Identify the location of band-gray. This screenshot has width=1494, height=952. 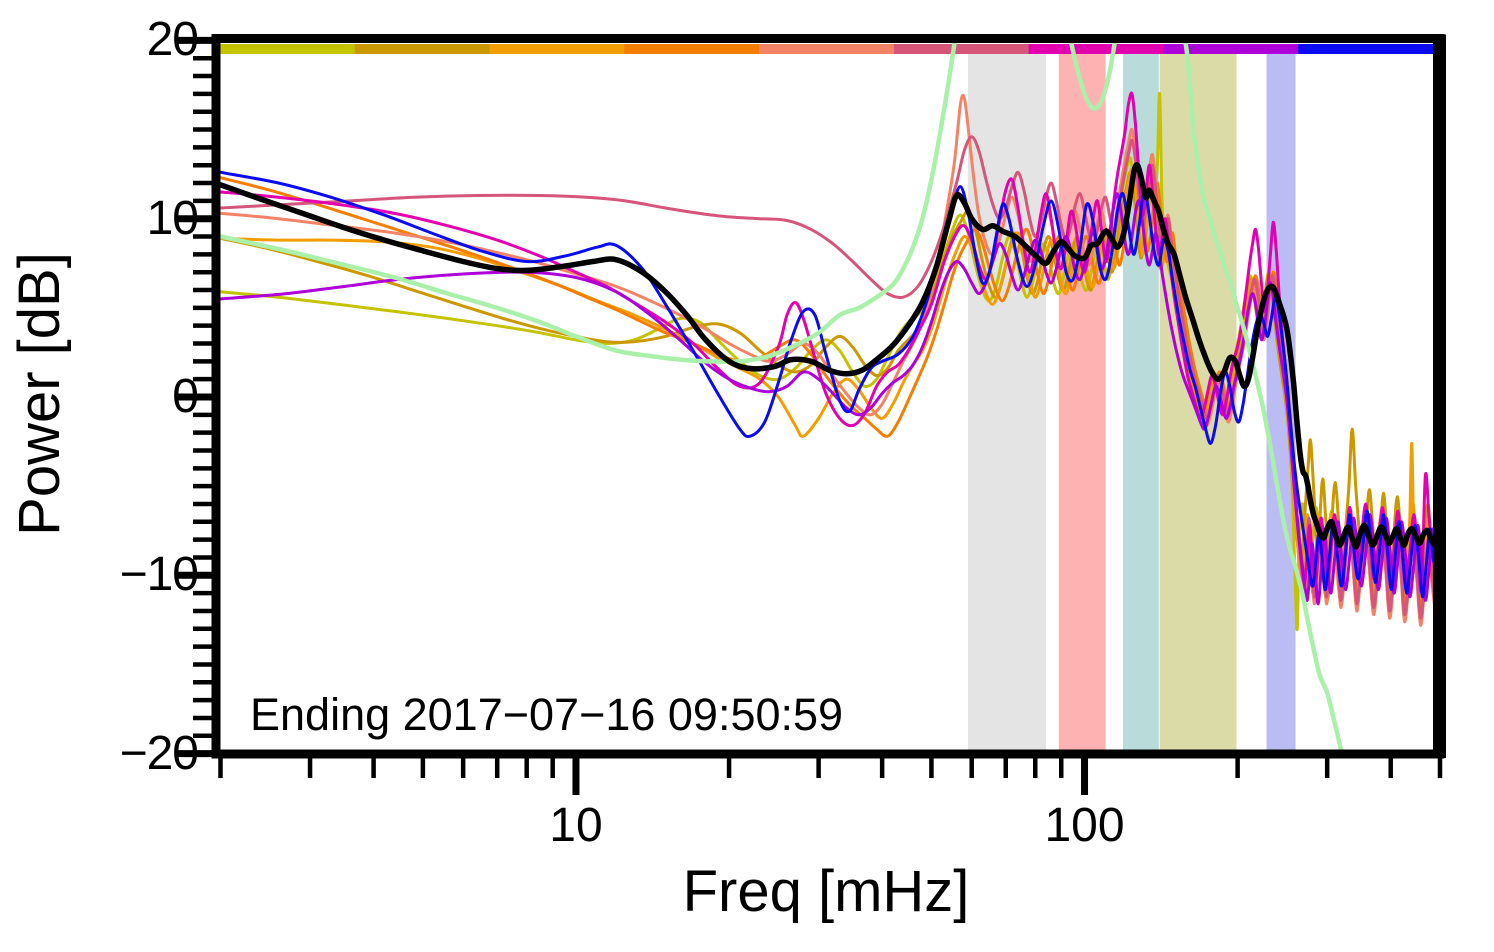
(1007, 401).